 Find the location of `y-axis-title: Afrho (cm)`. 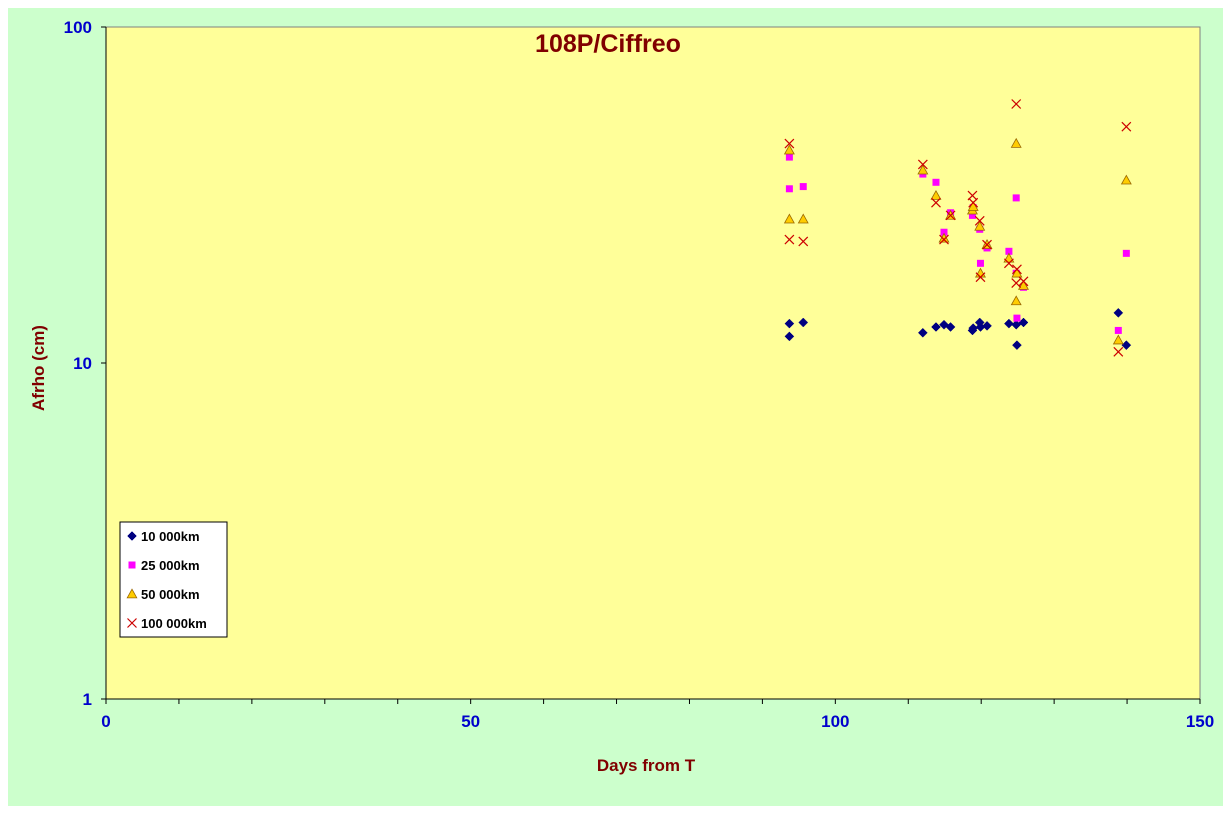

y-axis-title: Afrho (cm) is located at coordinates (38, 368).